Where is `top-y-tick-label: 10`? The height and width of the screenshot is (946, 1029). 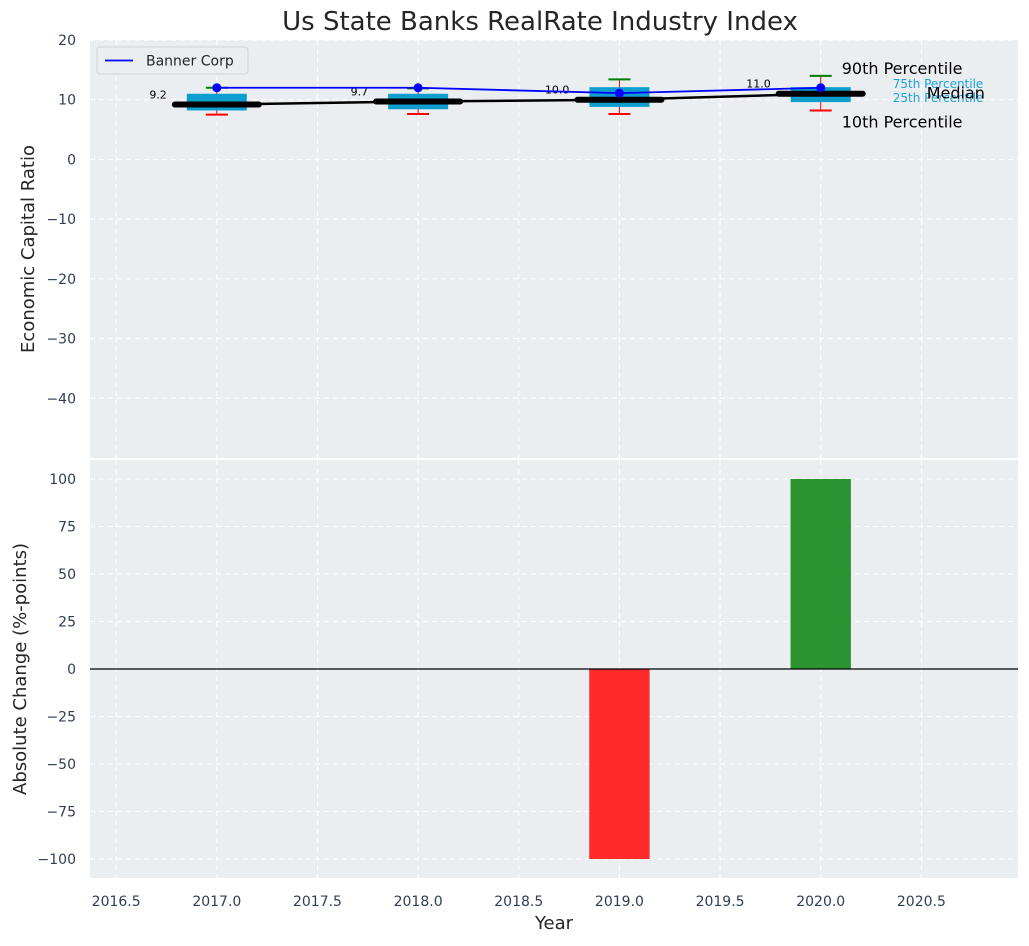
top-y-tick-label: 10 is located at coordinates (67, 101).